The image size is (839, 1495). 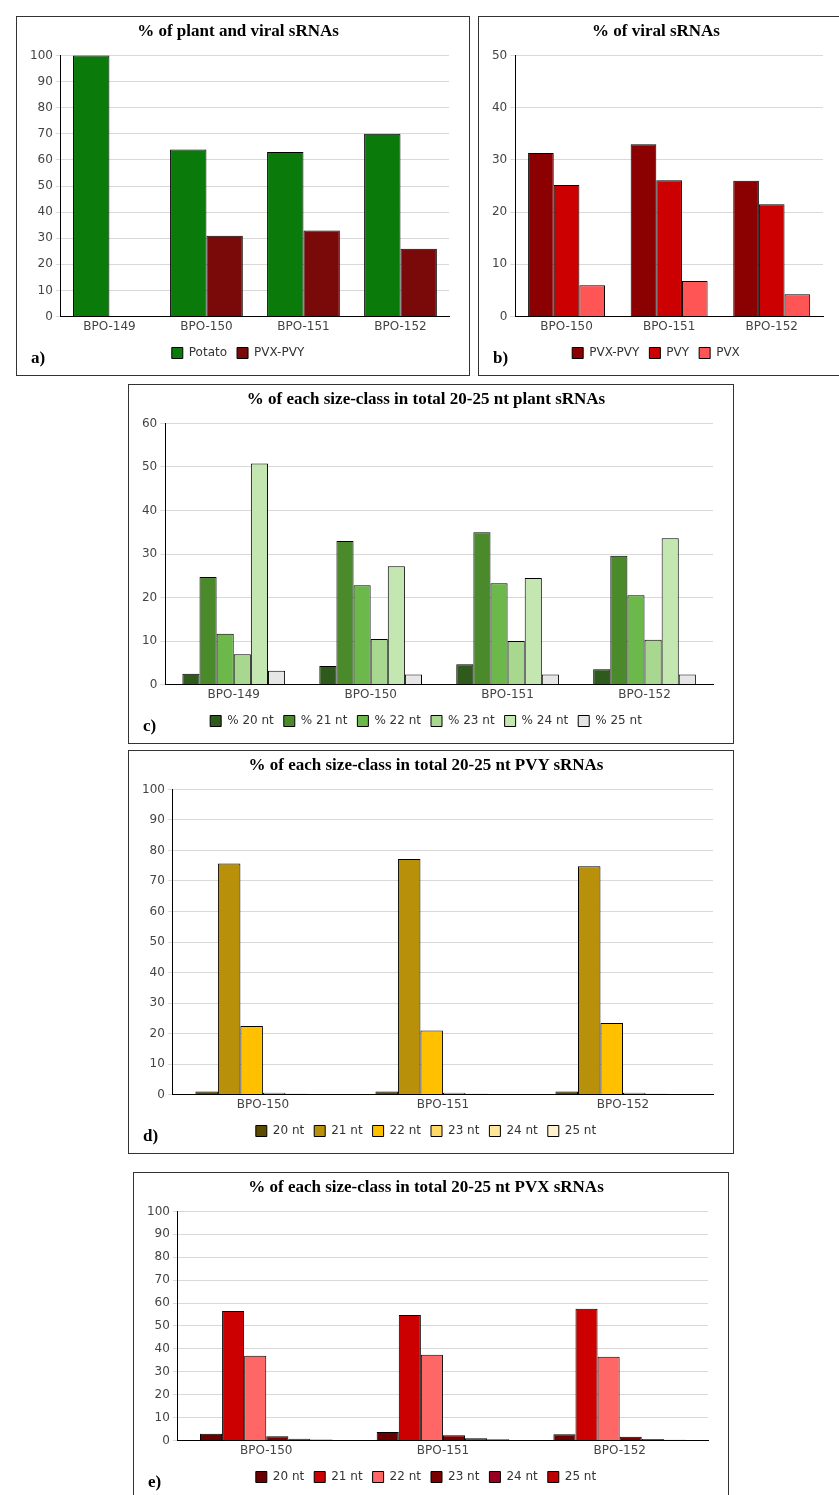 What do you see at coordinates (656, 30) in the screenshot?
I see `chart-title: % of viral sRNAs` at bounding box center [656, 30].